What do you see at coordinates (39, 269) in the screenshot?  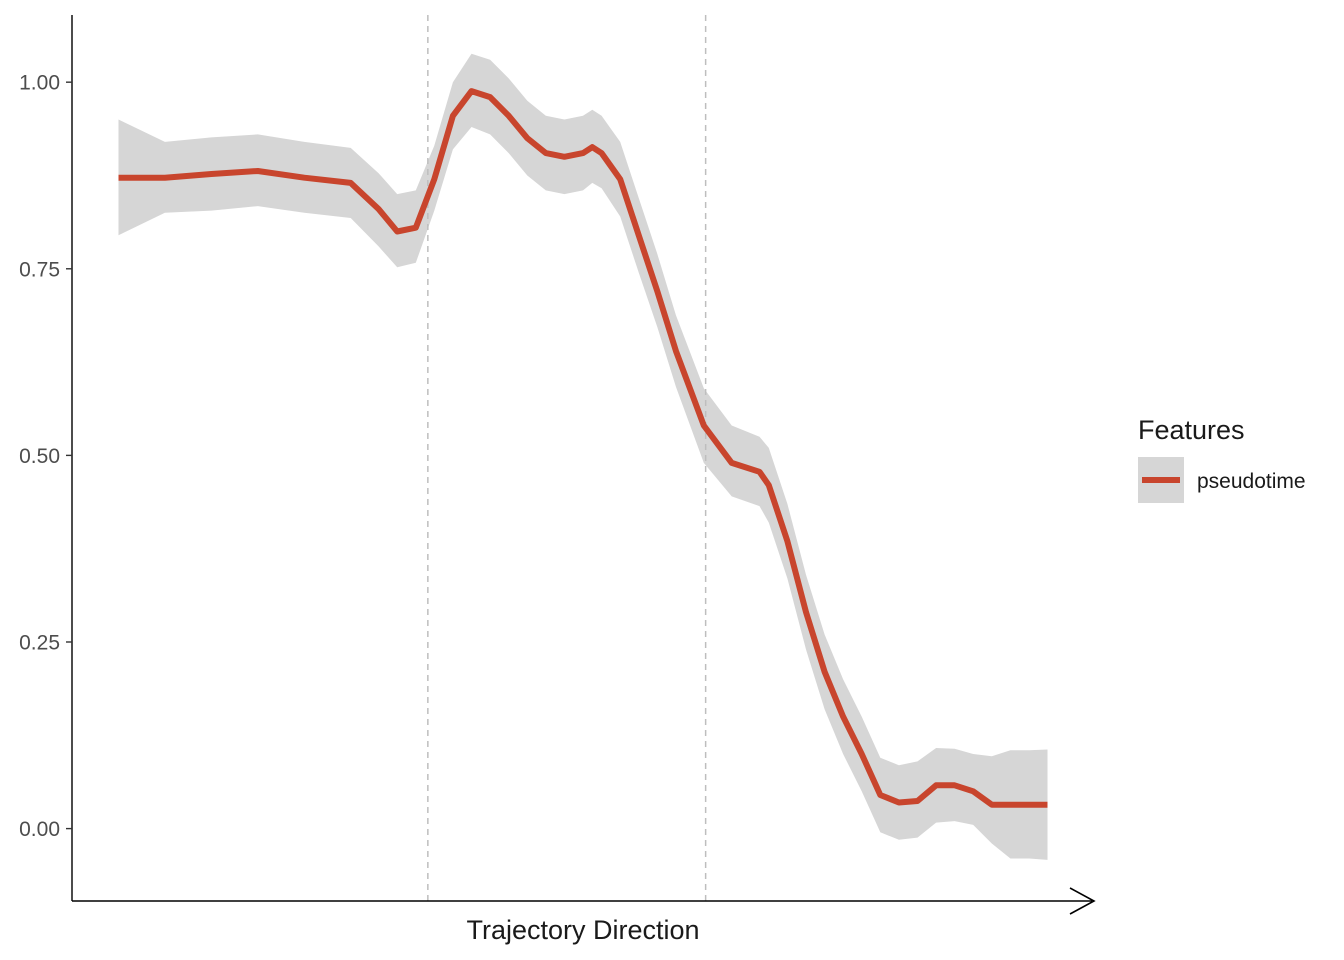 I see `y-tick-label: 0.75` at bounding box center [39, 269].